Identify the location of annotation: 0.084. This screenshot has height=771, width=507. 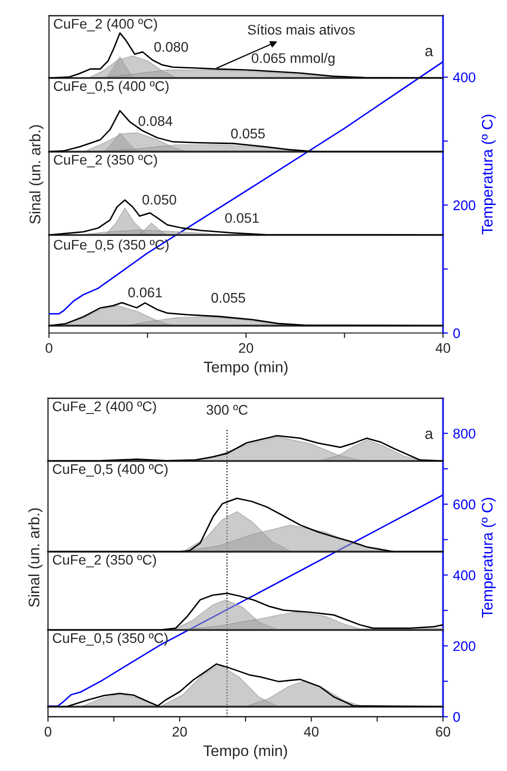
(155, 121).